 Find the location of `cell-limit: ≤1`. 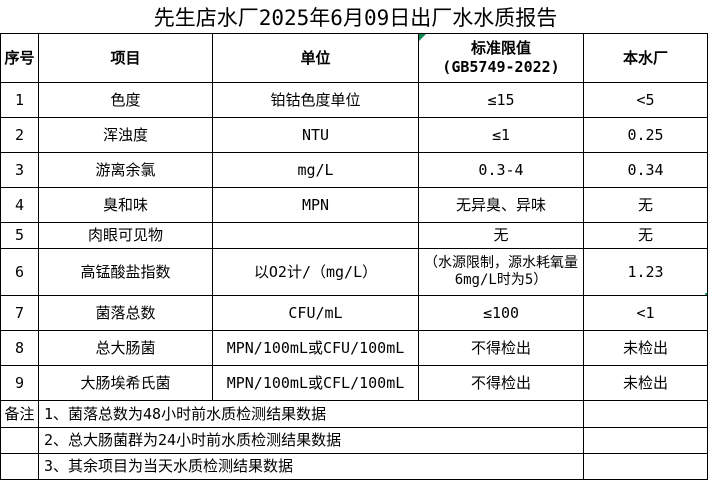

cell-limit: ≤1 is located at coordinates (501, 135).